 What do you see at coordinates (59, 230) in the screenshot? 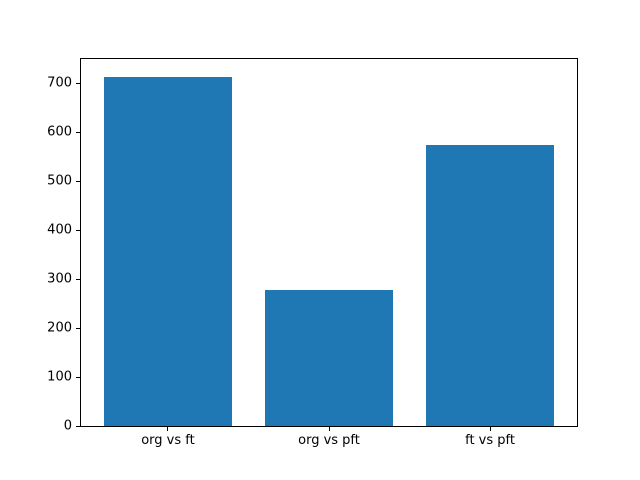
I see `y-tick-label: 400` at bounding box center [59, 230].